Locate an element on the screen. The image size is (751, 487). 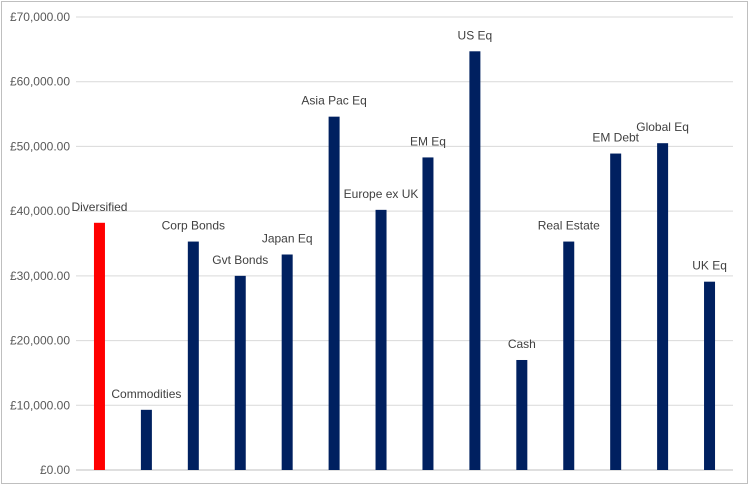
y-tick-label: £10,000.00 is located at coordinates (40, 405).